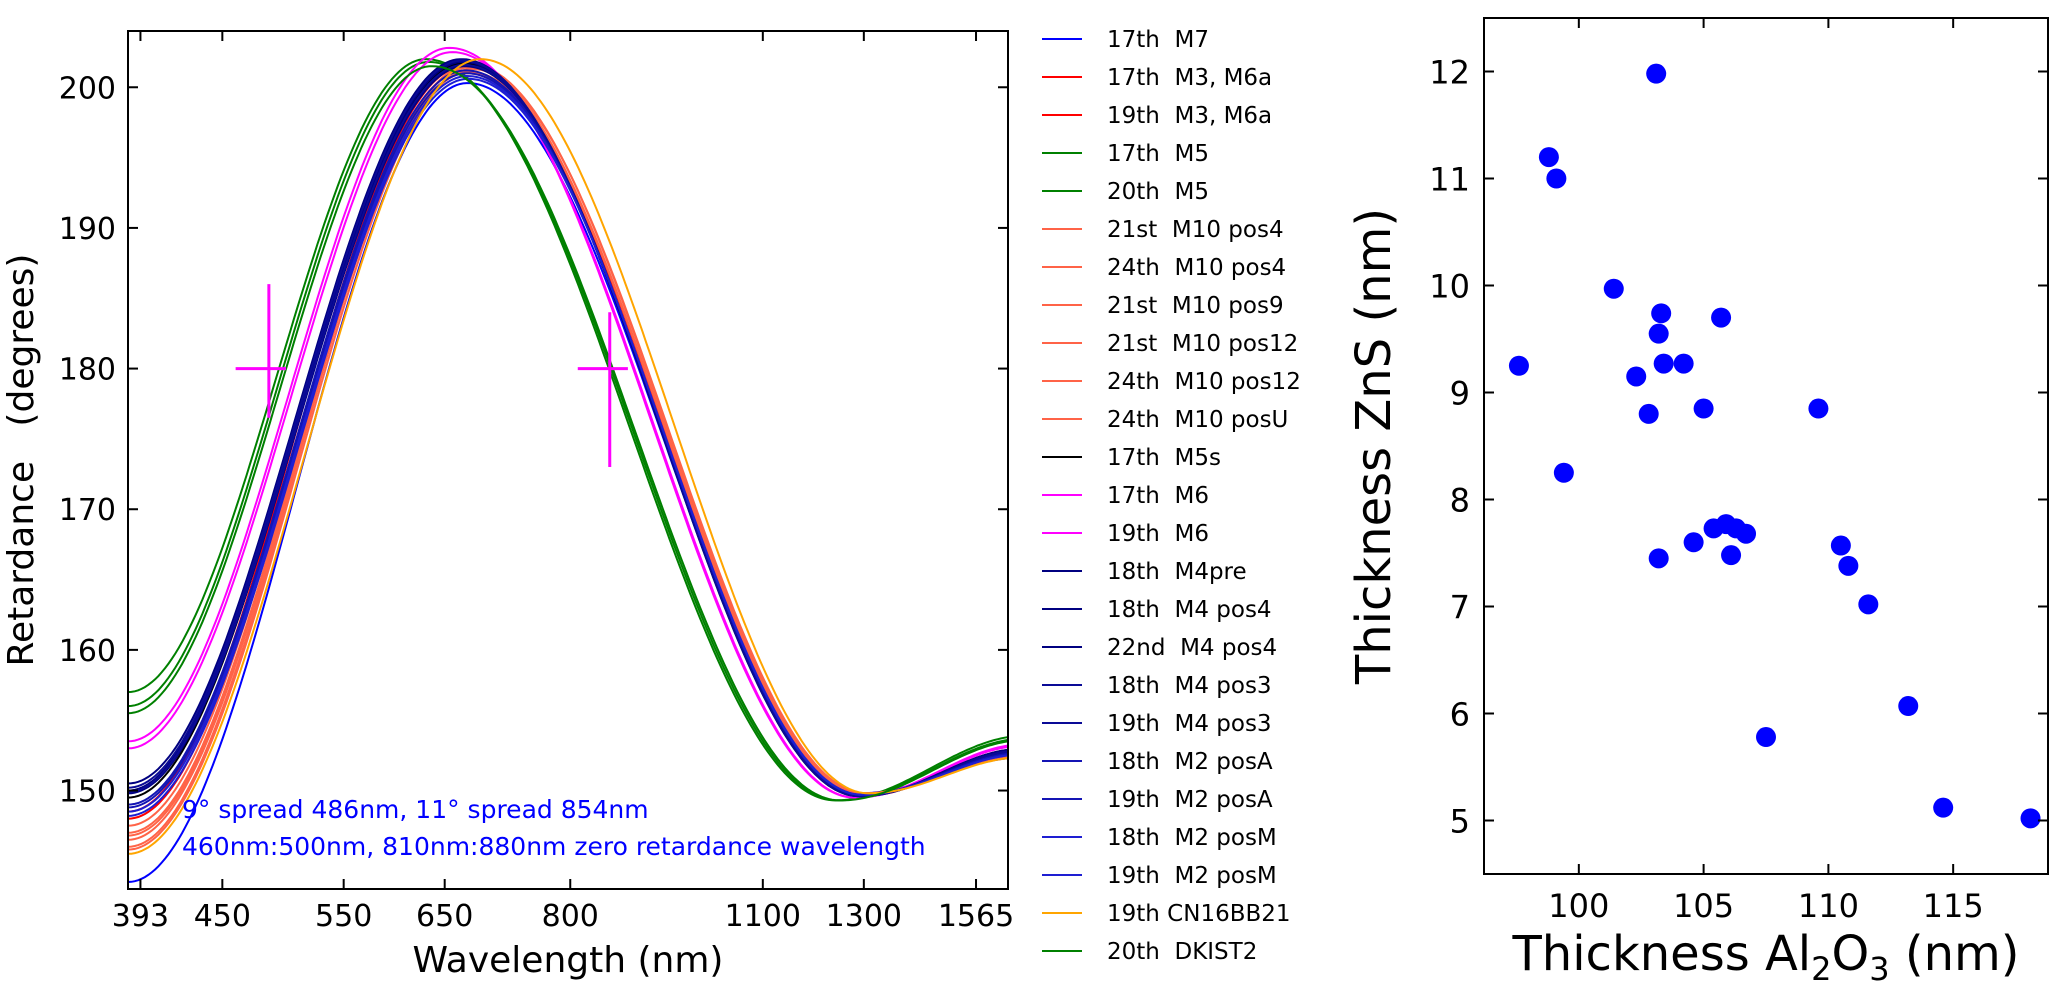  I want to click on retardance-y-axis-label: Retardance (degrees), so click(21, 460).